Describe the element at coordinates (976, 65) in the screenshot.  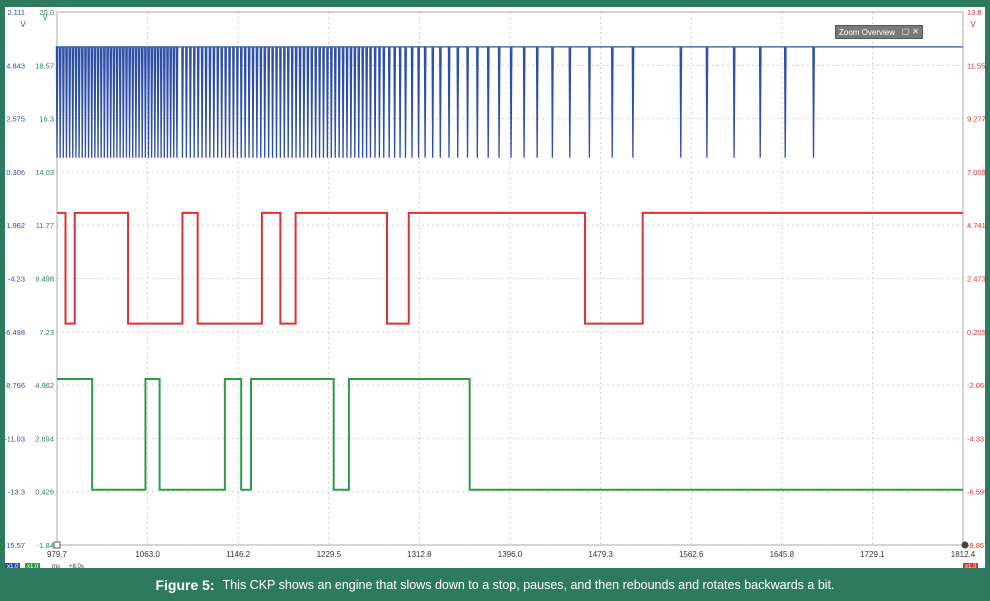
I see `right-tick-label: 11.55` at that location.